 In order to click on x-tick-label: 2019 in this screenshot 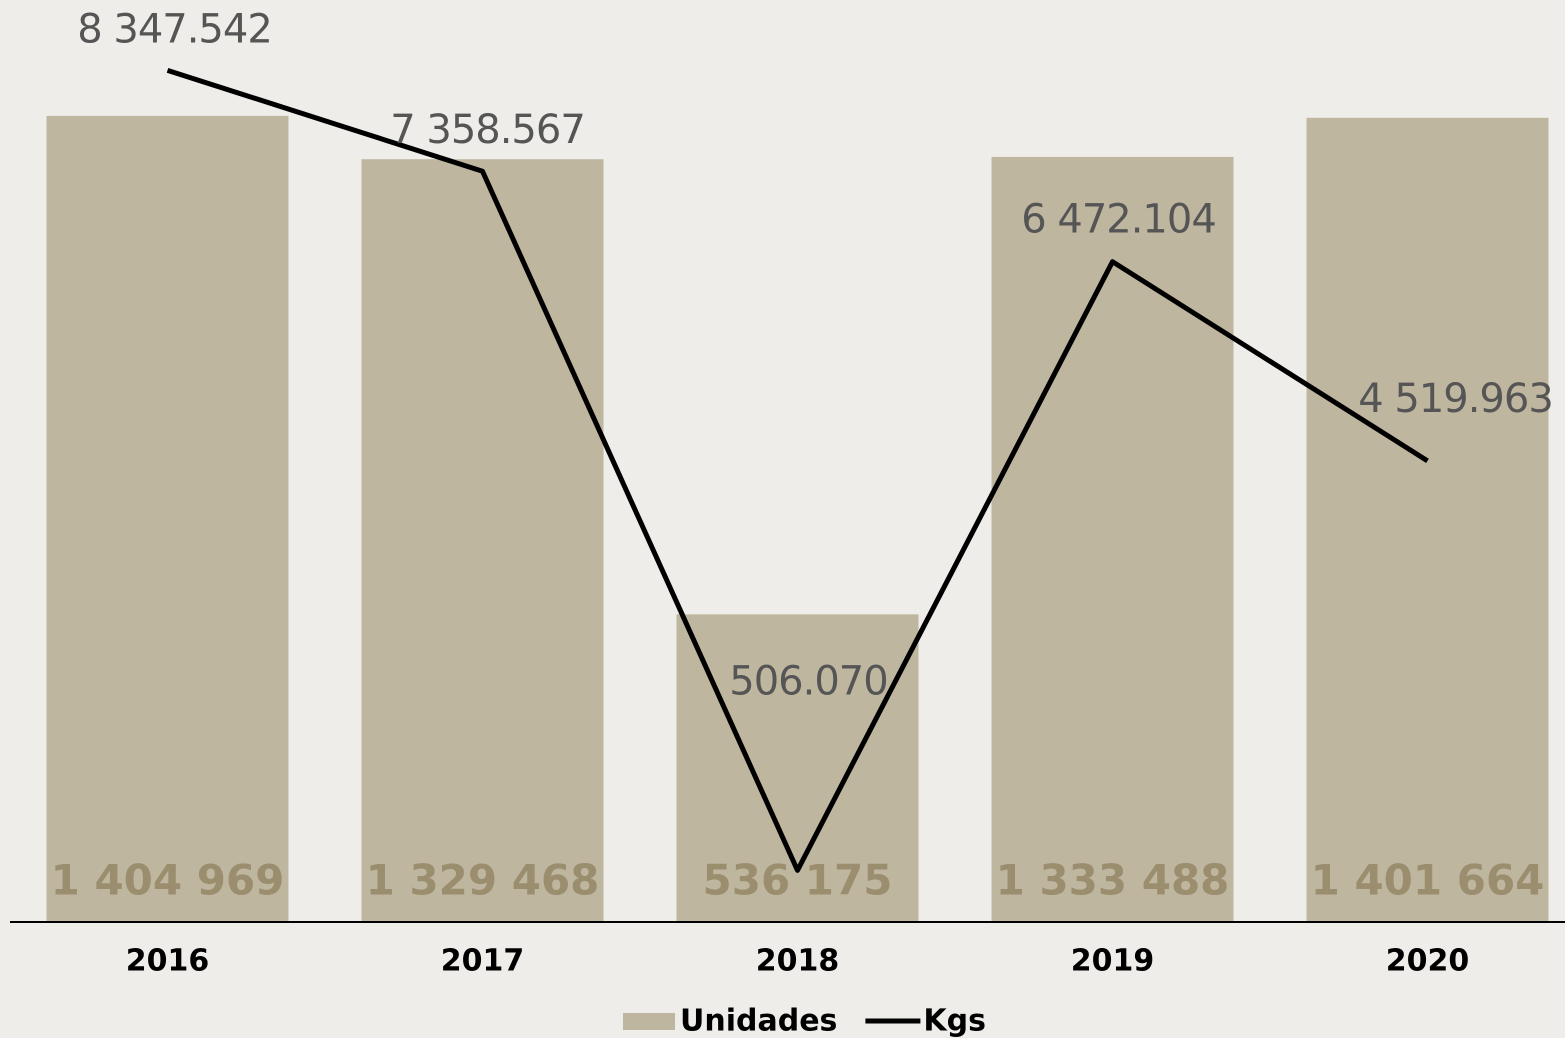, I will do `click(1113, 961)`.